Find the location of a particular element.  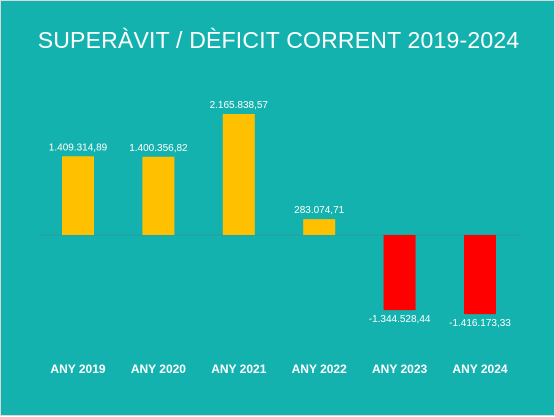

bar-any-2019 is located at coordinates (78, 195).